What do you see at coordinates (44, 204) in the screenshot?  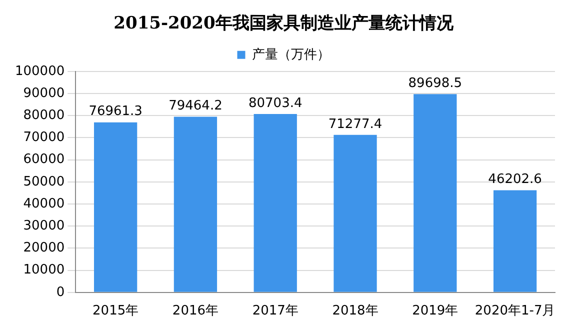 I see `y-tick-label: 40000` at bounding box center [44, 204].